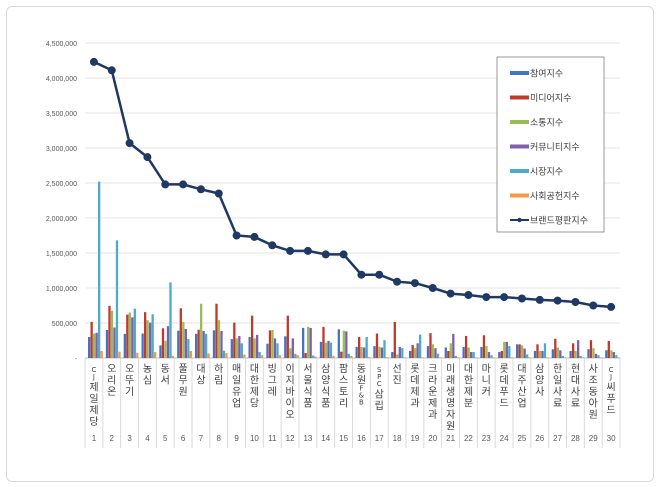  I want to click on bar-미디어지수-11, so click(270, 344).